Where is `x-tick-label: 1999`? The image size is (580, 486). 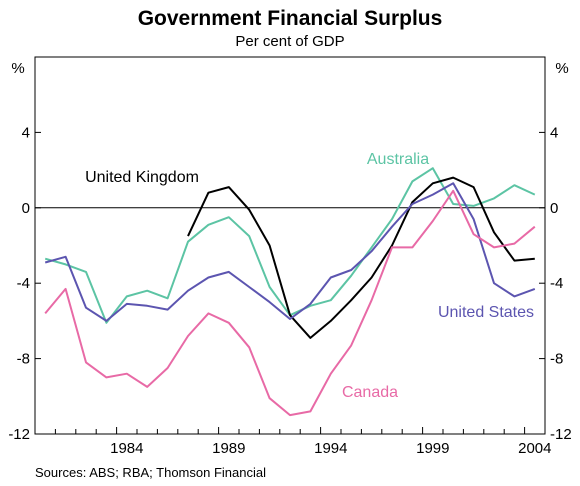
x-tick-label: 1999 is located at coordinates (432, 448).